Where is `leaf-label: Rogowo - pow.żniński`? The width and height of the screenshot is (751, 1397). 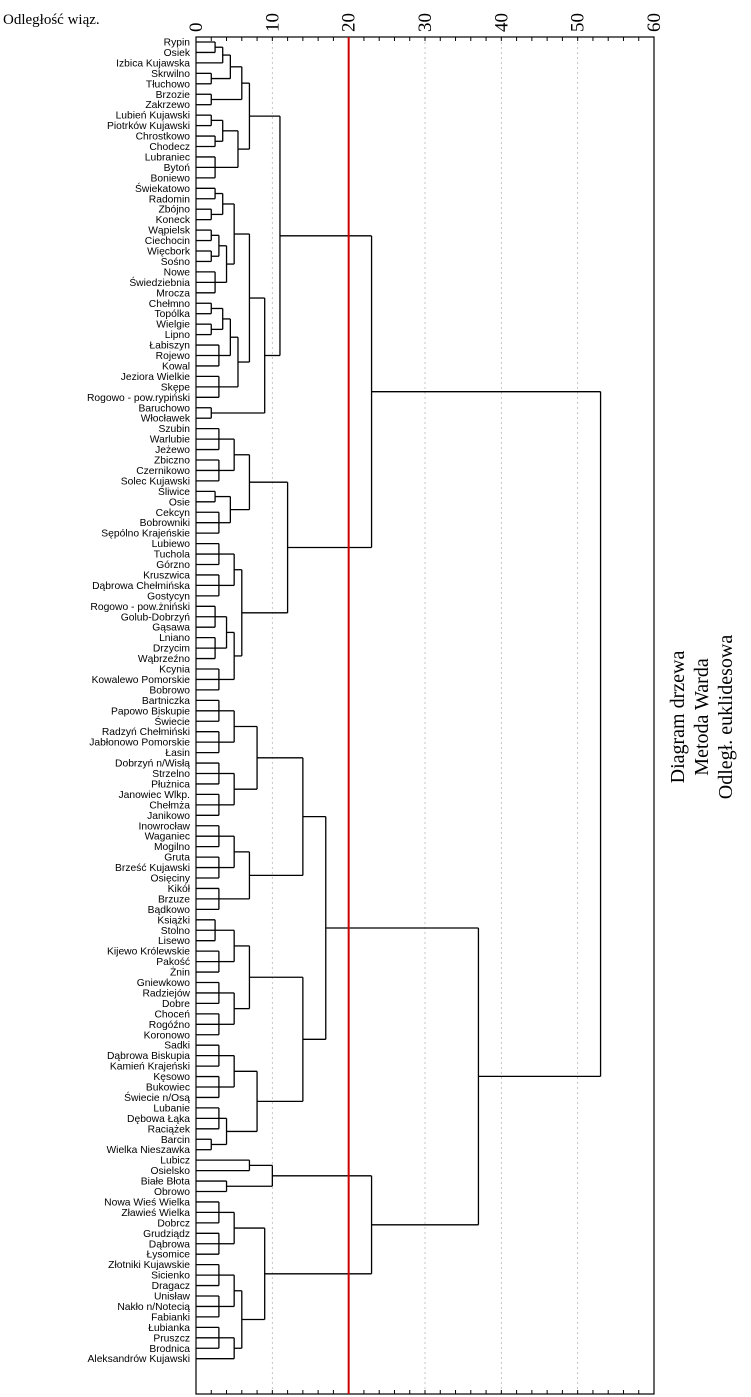
leaf-label: Rogowo - pow.żniński is located at coordinates (140, 607).